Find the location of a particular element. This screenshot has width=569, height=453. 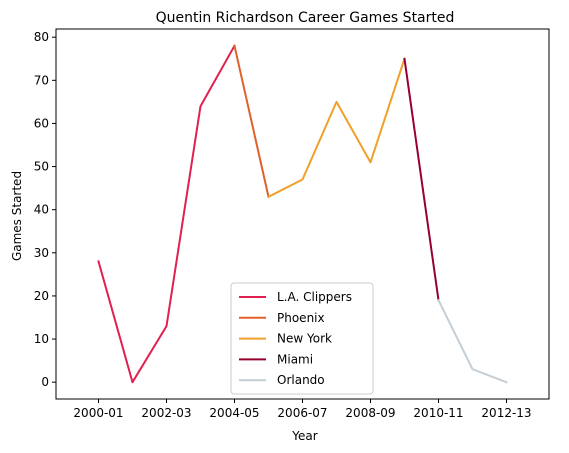

legend-label-2: New York is located at coordinates (304, 339).